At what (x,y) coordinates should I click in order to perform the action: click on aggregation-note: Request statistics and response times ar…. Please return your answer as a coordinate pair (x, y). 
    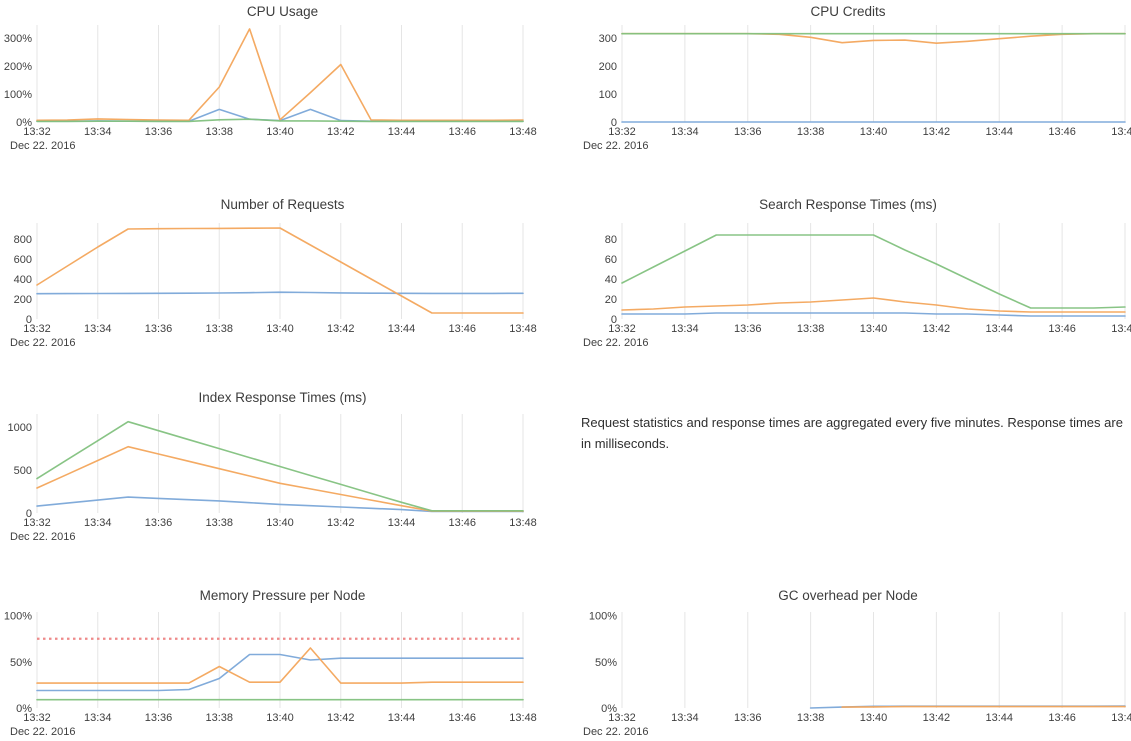
    Looking at the image, I should click on (848, 485).